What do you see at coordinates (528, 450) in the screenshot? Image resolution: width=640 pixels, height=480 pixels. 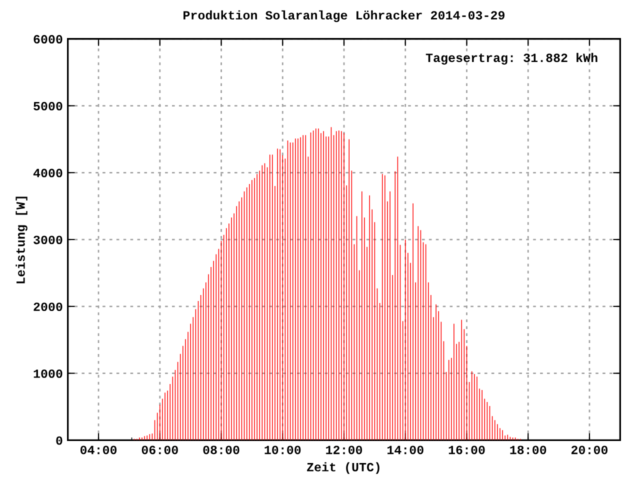 I see `x-tick-label: 18:00` at bounding box center [528, 450].